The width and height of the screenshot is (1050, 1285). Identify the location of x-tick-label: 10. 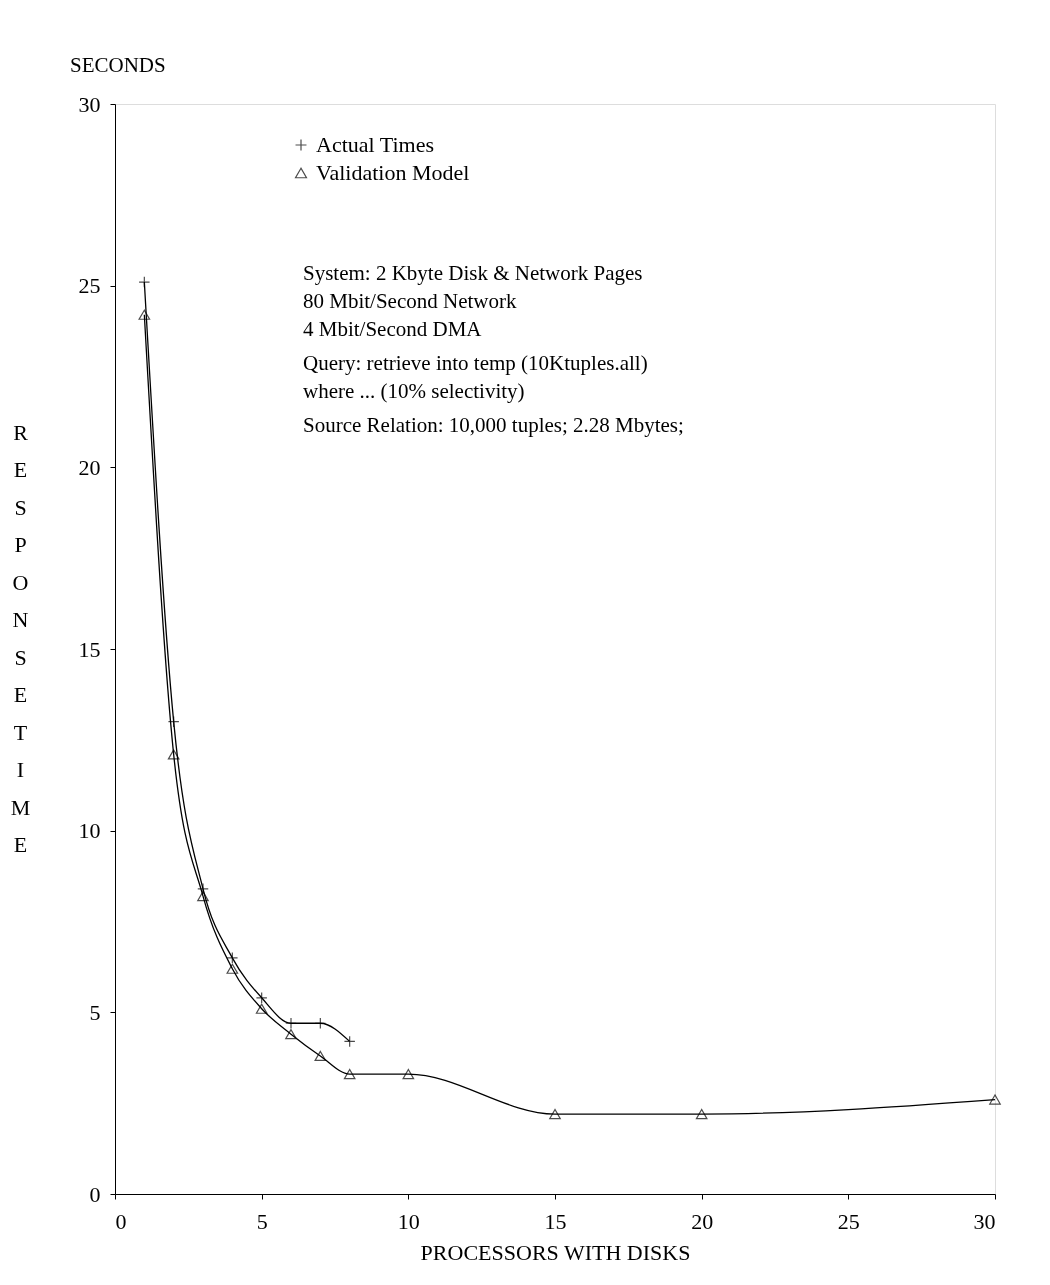
(408, 1221).